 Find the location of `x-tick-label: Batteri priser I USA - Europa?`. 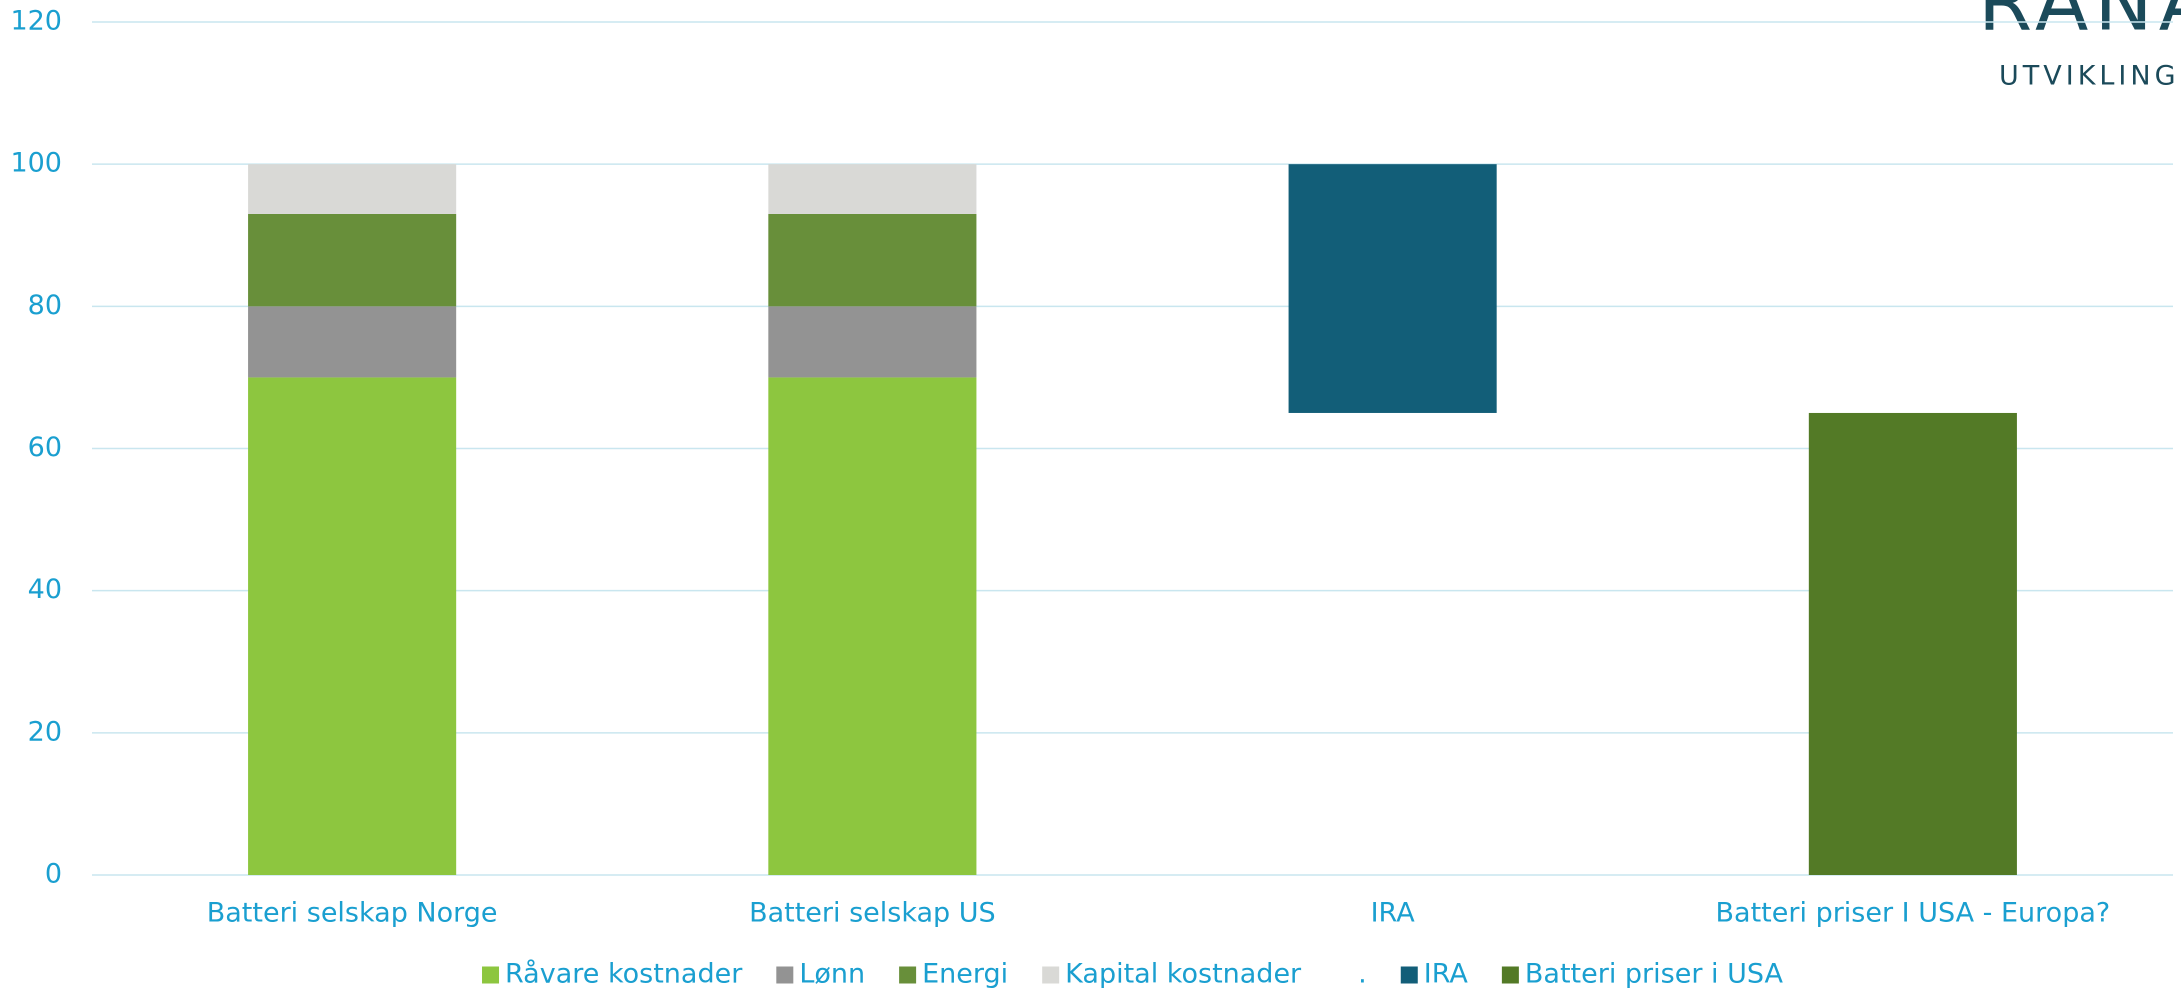

x-tick-label: Batteri priser I USA - Europa? is located at coordinates (1913, 913).